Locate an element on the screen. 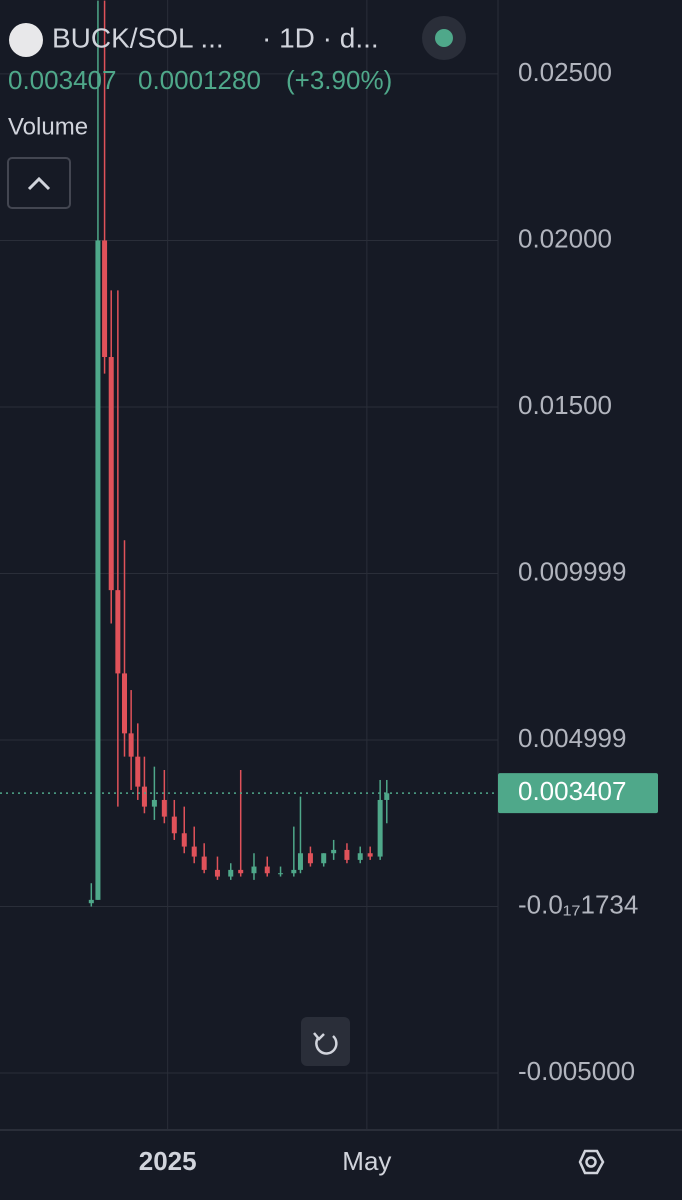 The height and width of the screenshot is (1200, 682). collapse-button is located at coordinates (39, 183).